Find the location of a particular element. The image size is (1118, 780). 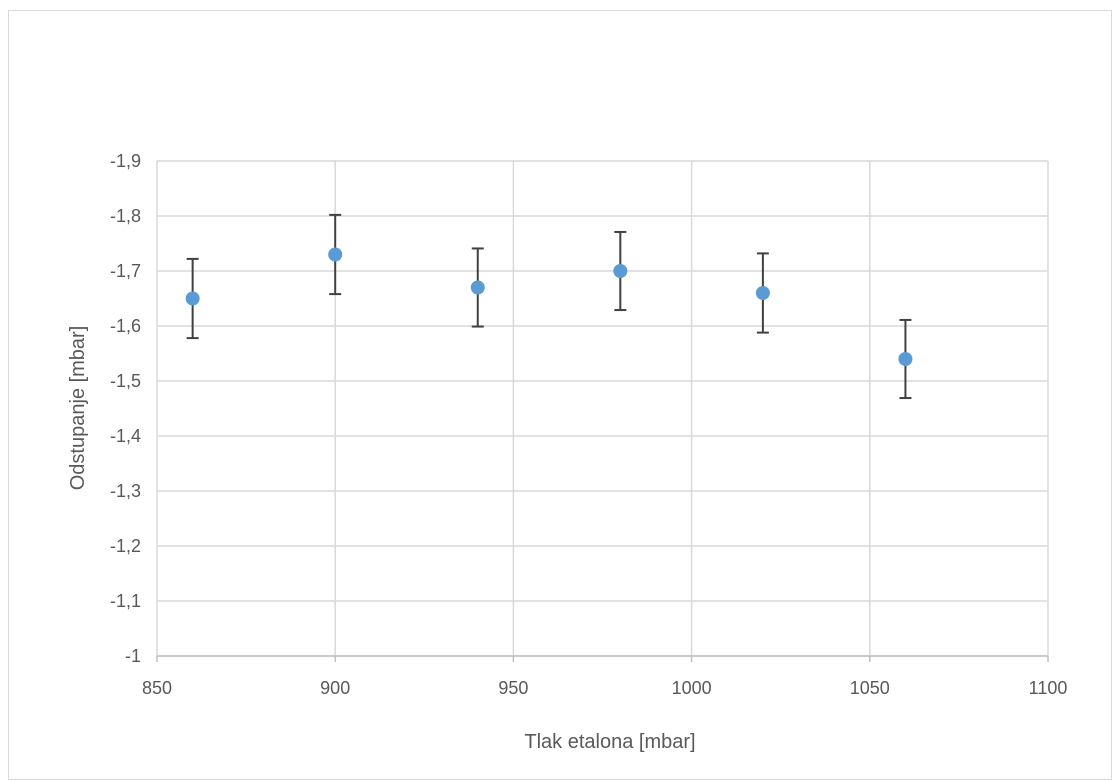

y-tick-labels: -1 -1,1 -1,2 -1,3 -1,4 -1,5 -1,6 -1,7 -1,8 -1,9 is located at coordinates (125, 408).